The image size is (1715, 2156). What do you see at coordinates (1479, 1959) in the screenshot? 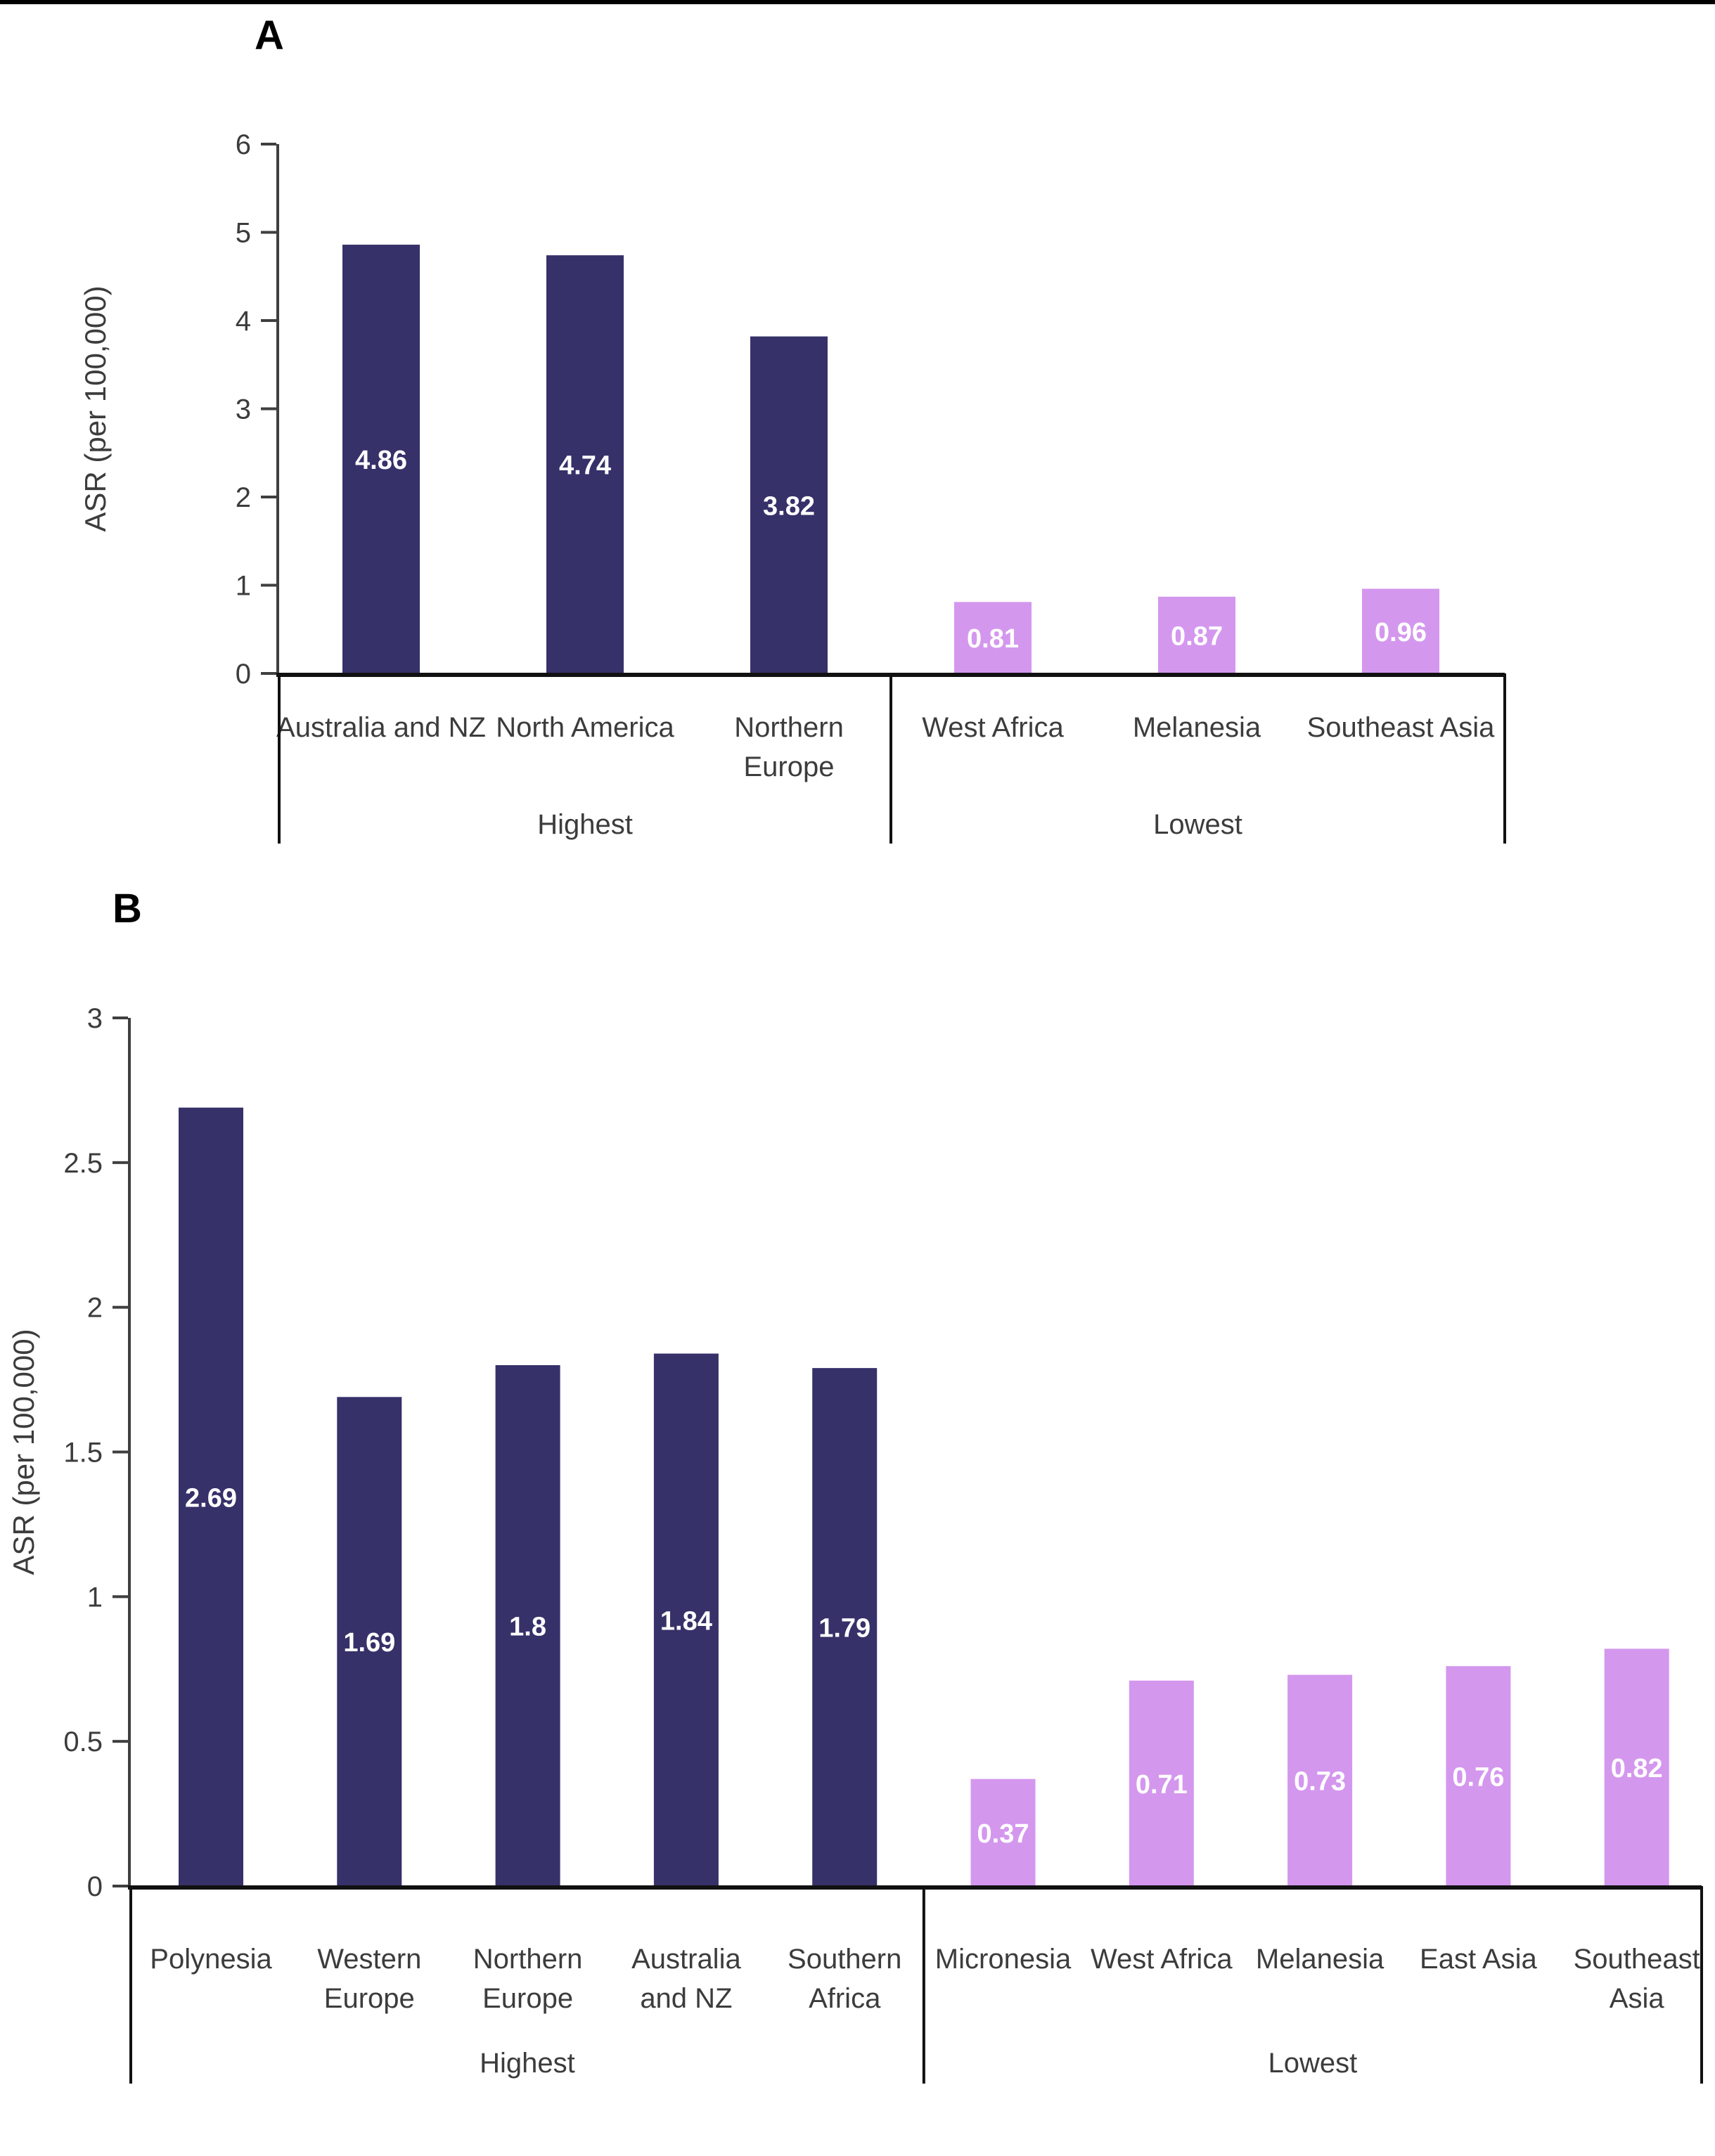
I see `category-label: East Asia` at bounding box center [1479, 1959].